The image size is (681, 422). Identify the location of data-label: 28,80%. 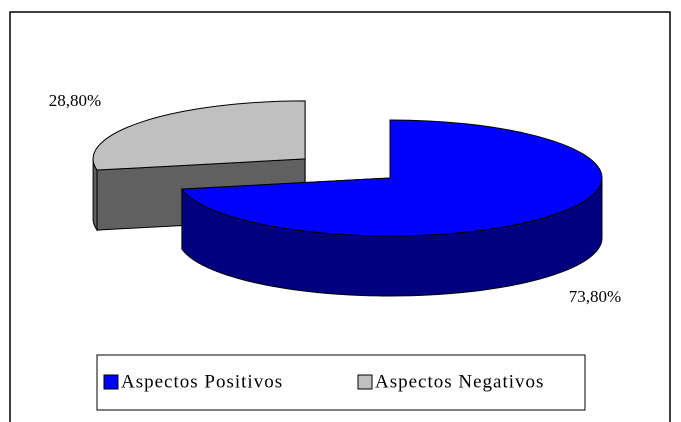
(75, 100).